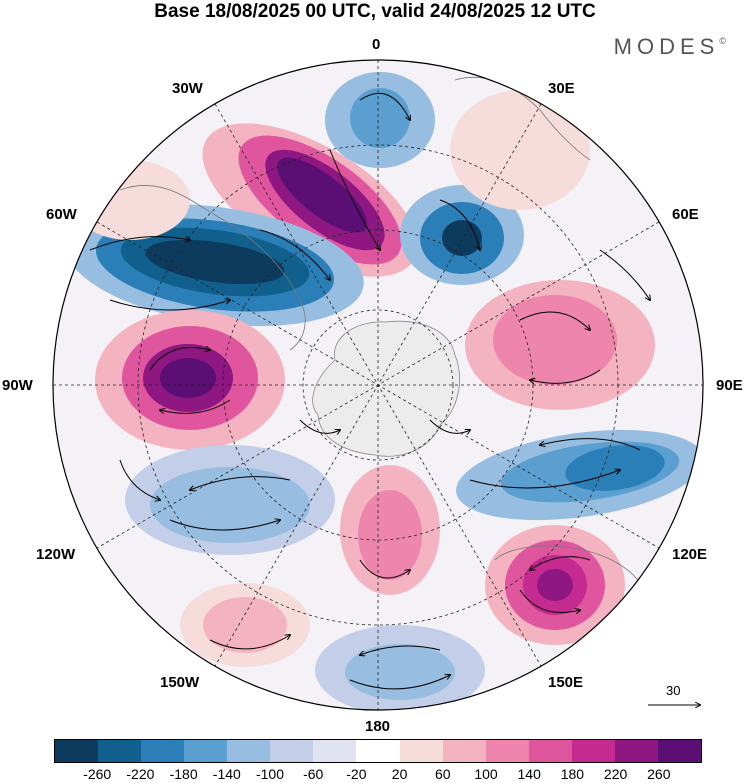 The width and height of the screenshot is (750, 783). What do you see at coordinates (226, 774) in the screenshot?
I see `colorbar-tick-label: -140` at bounding box center [226, 774].